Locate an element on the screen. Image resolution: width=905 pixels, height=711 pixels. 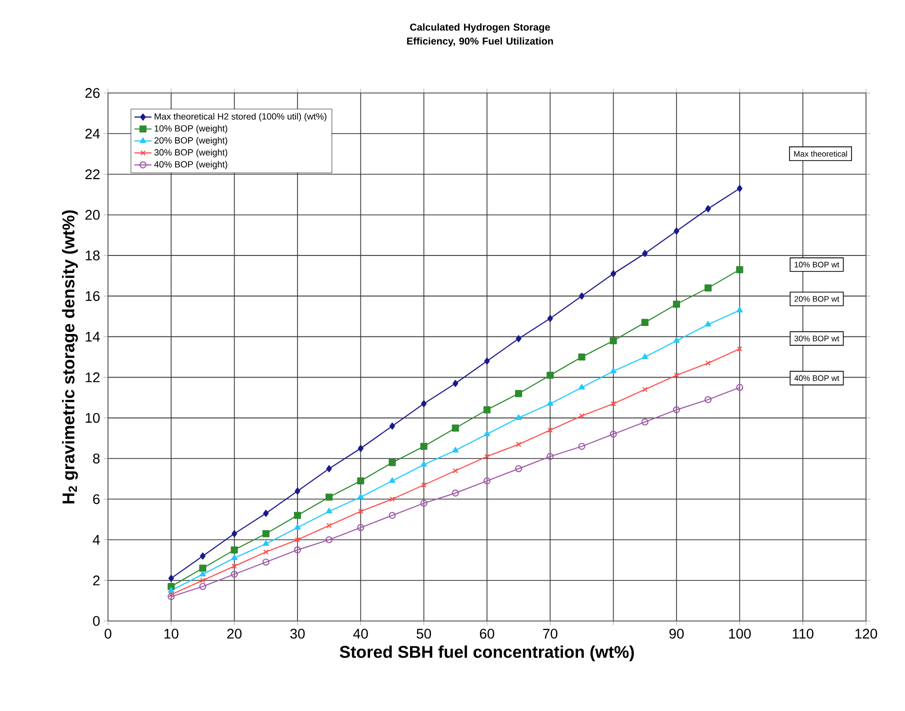
y-tick-label: 24 is located at coordinates (92, 133).